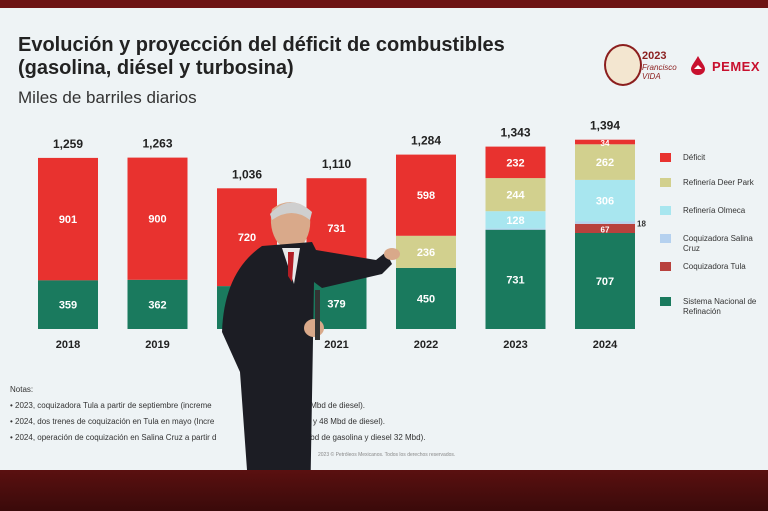 This screenshot has width=768, height=511. Describe the element at coordinates (714, 266) in the screenshot. I see `legend-label: Coquizadora Tula` at that location.